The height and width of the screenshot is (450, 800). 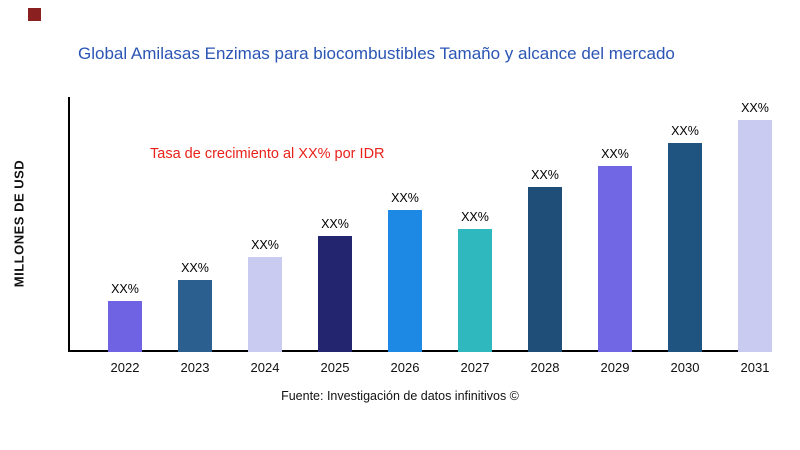 What do you see at coordinates (125, 326) in the screenshot?
I see `bar-2022` at bounding box center [125, 326].